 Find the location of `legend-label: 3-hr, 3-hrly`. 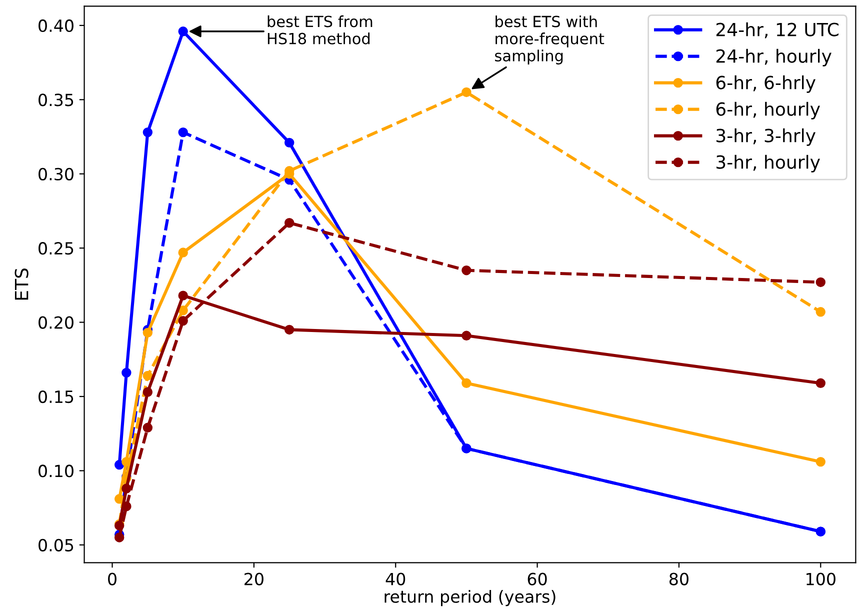

legend-label: 3-hr, 3-hrly is located at coordinates (766, 137).